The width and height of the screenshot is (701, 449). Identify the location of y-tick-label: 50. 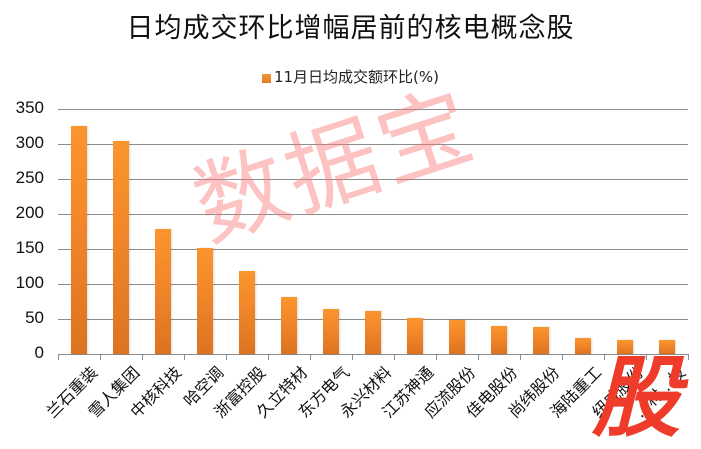
(34, 317).